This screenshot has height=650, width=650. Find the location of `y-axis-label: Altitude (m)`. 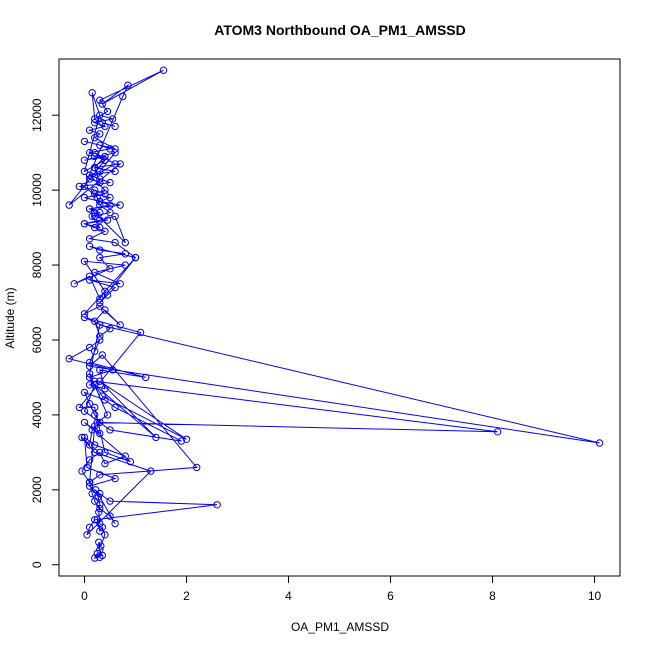

y-axis-label: Altitude (m) is located at coordinates (10, 317).